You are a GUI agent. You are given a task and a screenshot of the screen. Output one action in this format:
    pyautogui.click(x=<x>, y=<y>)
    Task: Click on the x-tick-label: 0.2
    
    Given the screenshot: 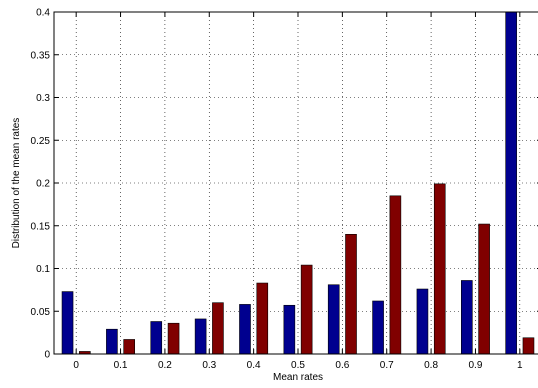 What is the action you would take?
    pyautogui.click(x=165, y=365)
    